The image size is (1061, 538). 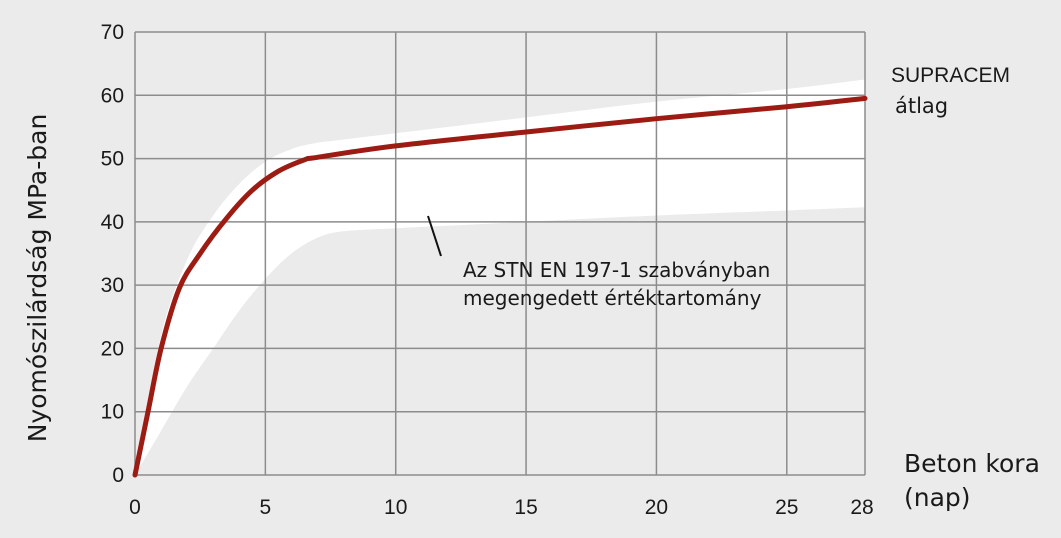 What do you see at coordinates (612, 298) in the screenshot?
I see `band-annotation-line-2: megengedett értéktartomány` at bounding box center [612, 298].